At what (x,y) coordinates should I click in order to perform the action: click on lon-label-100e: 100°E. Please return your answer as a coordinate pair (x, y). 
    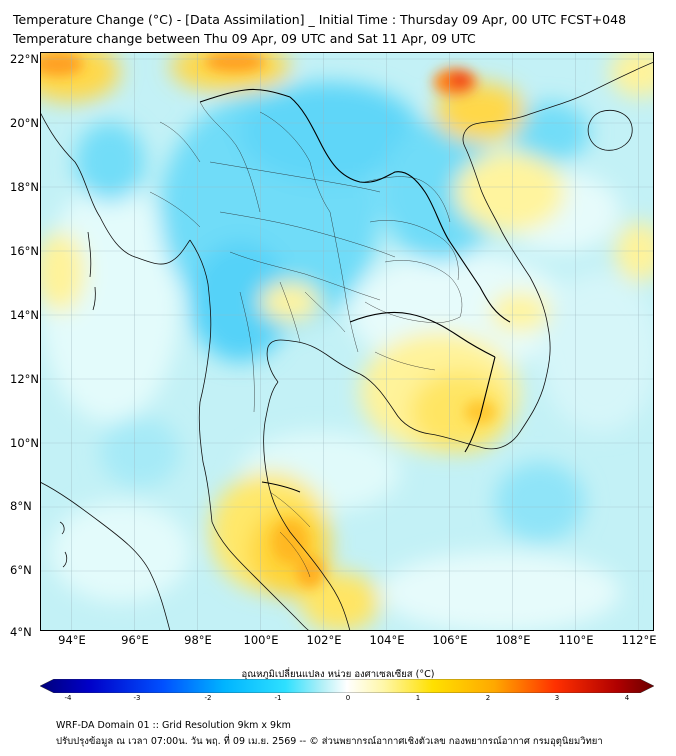
    Looking at the image, I should click on (261, 640).